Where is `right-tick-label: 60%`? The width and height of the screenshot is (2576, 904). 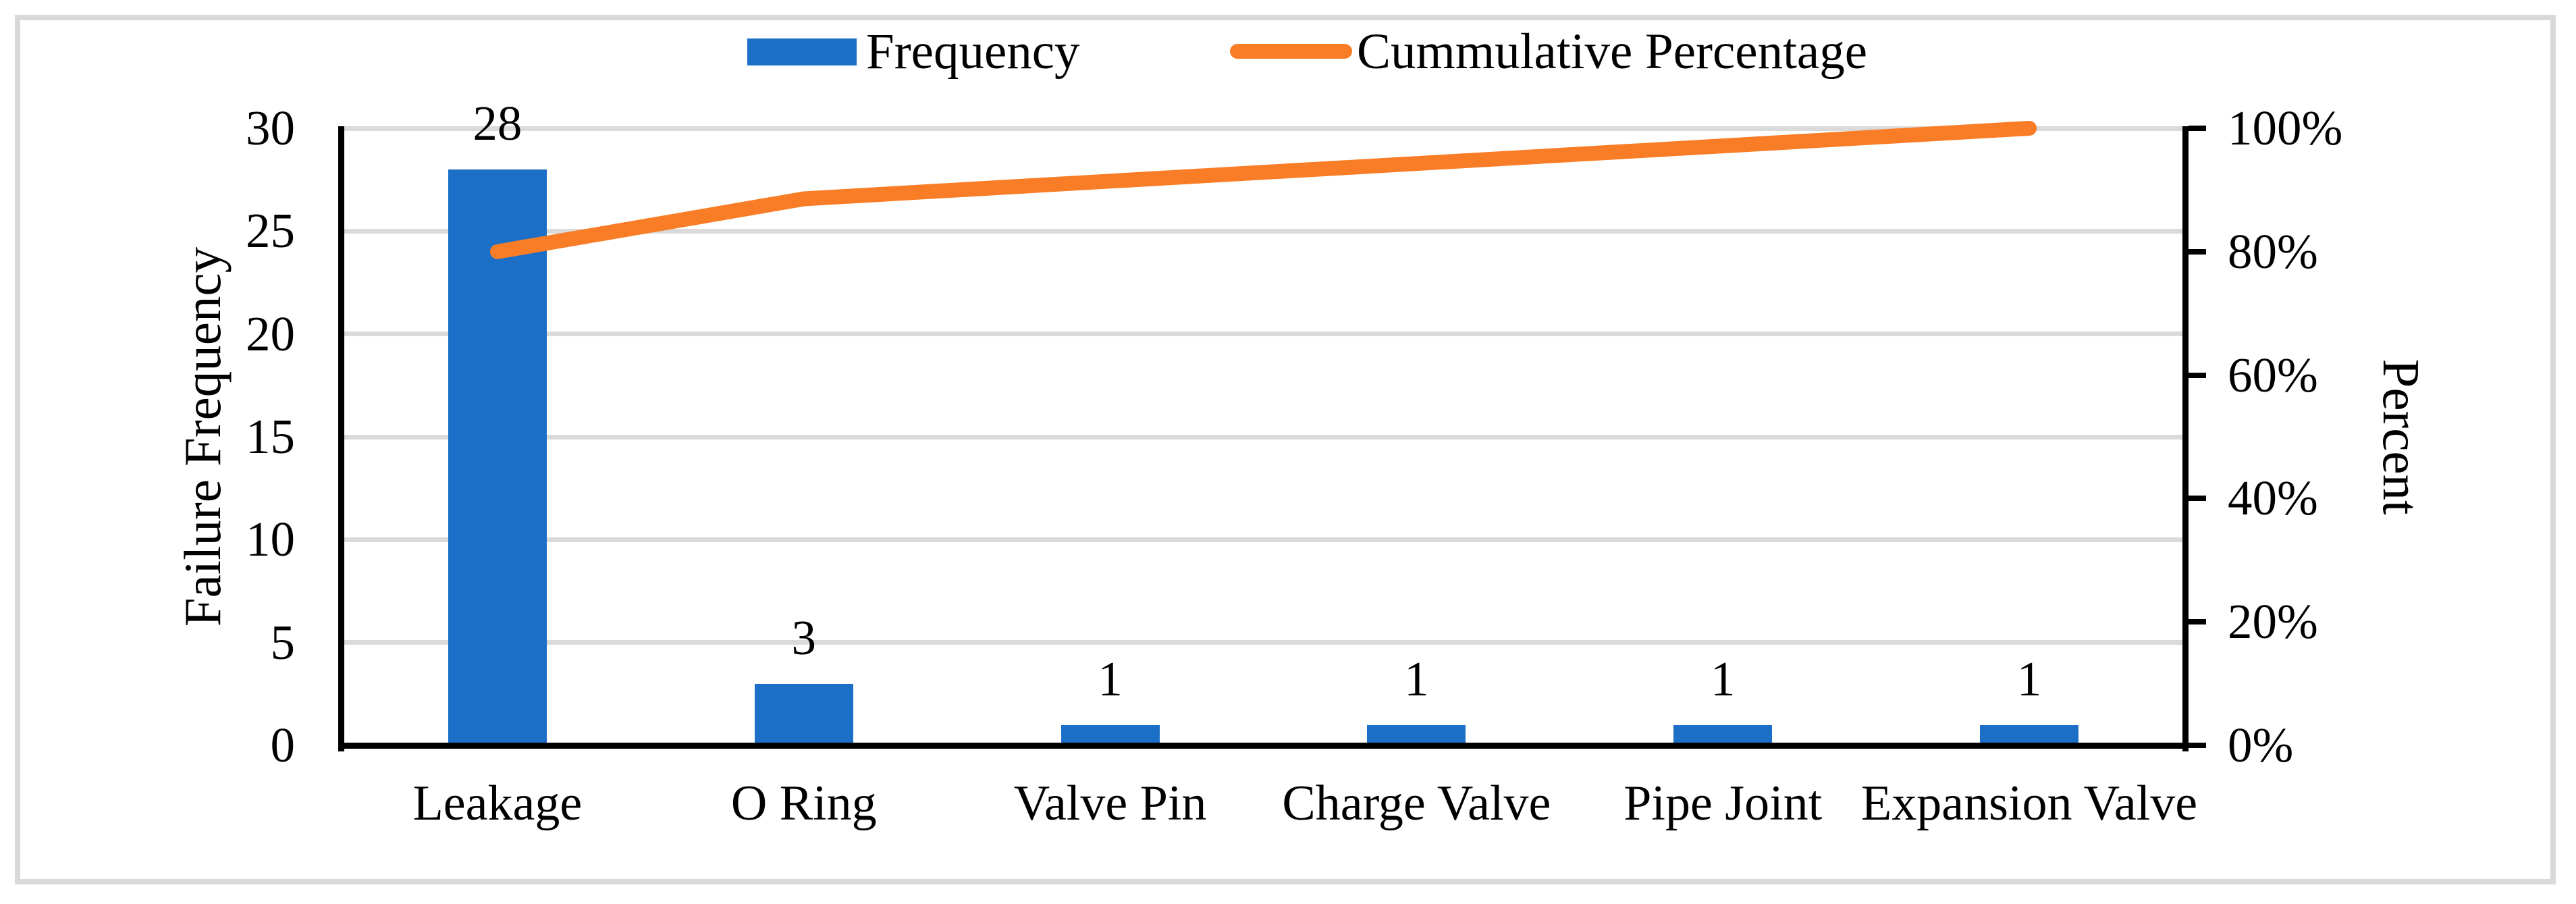
right-tick-label: 60% is located at coordinates (2273, 374).